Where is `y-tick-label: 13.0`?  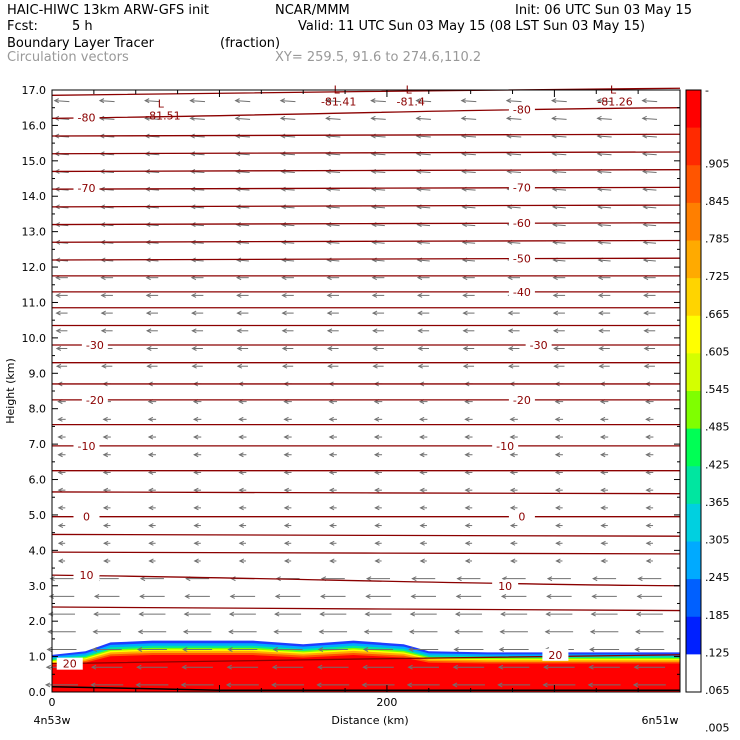 y-tick-label: 13.0 is located at coordinates (34, 232).